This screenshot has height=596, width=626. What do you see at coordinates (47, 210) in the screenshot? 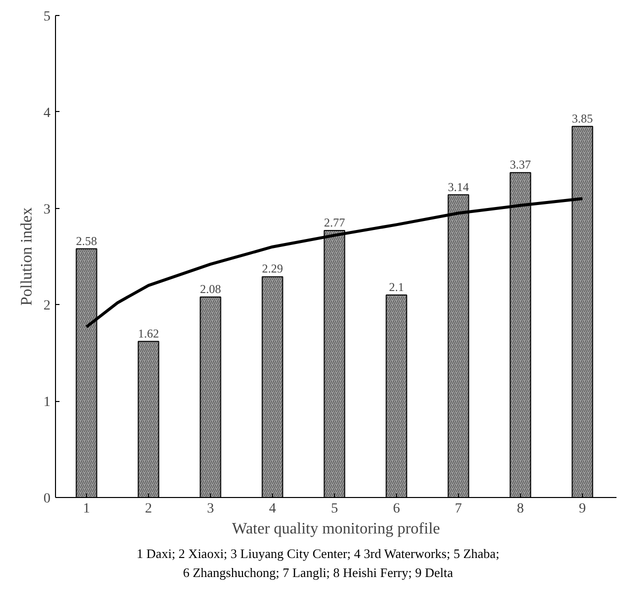
I see `y-tick-label: 3` at bounding box center [47, 210].